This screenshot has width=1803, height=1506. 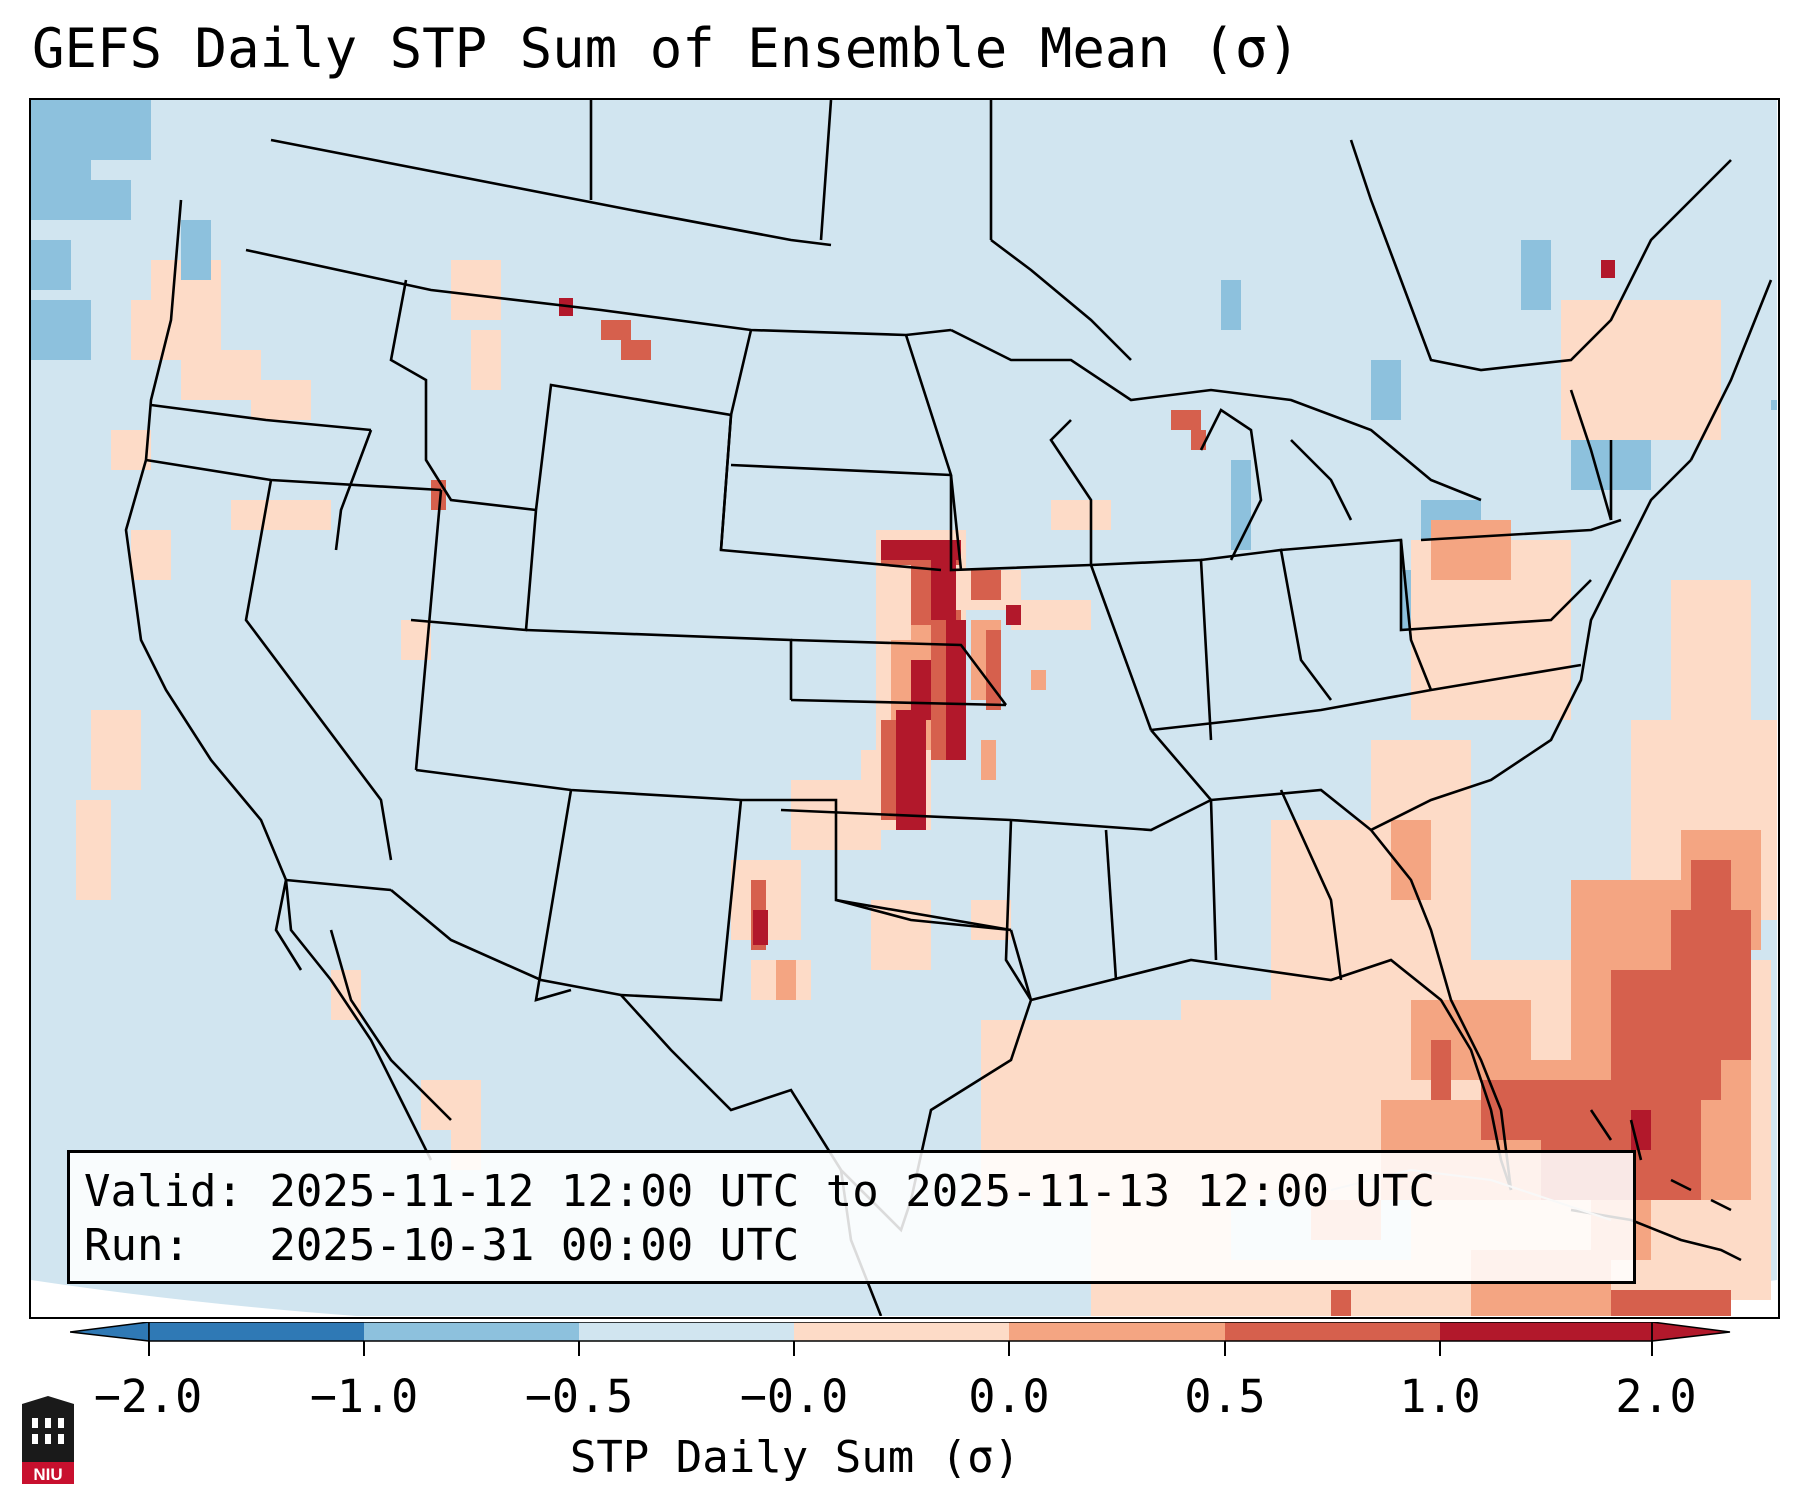 What do you see at coordinates (1225, 1396) in the screenshot?
I see `colorbar-tick-label: 0.5` at bounding box center [1225, 1396].